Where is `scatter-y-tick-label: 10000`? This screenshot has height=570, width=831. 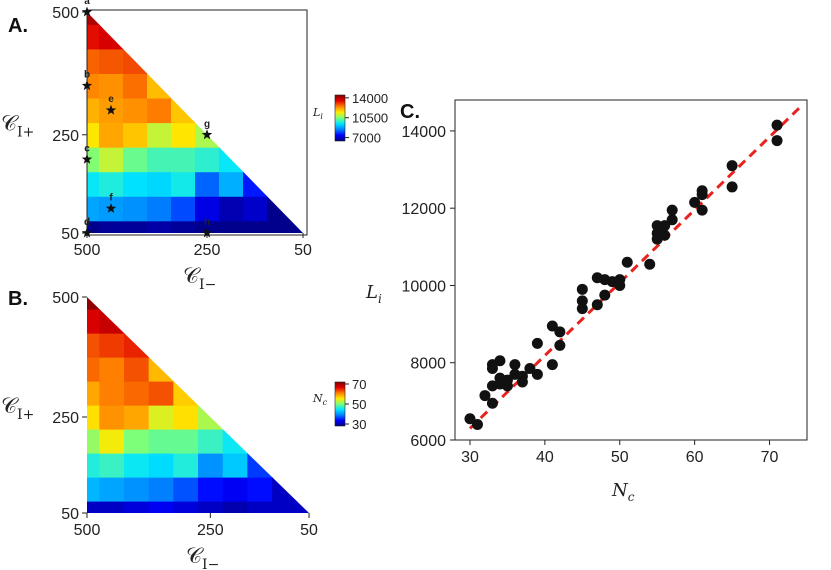
scatter-y-tick-label: 10000 is located at coordinates (424, 286).